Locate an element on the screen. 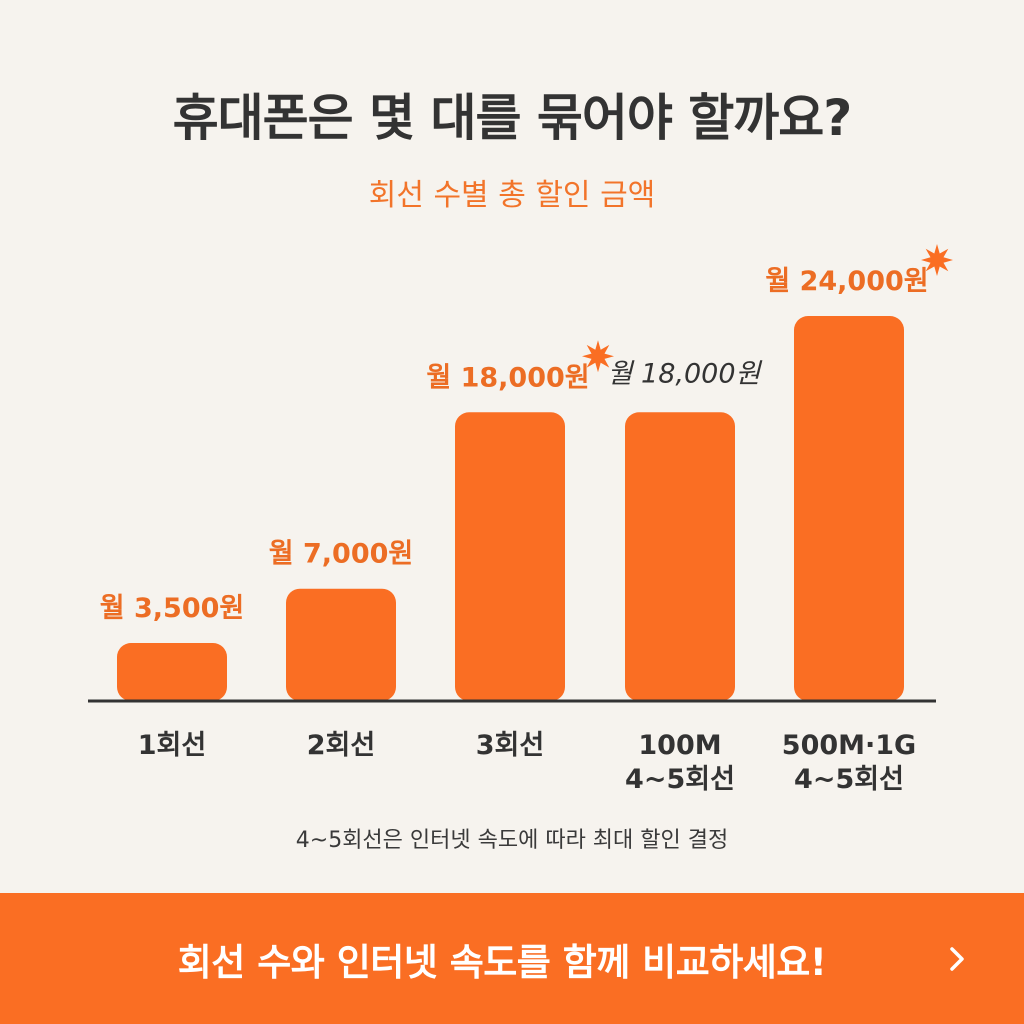  data-label: 월 7,000원 is located at coordinates (341, 554).